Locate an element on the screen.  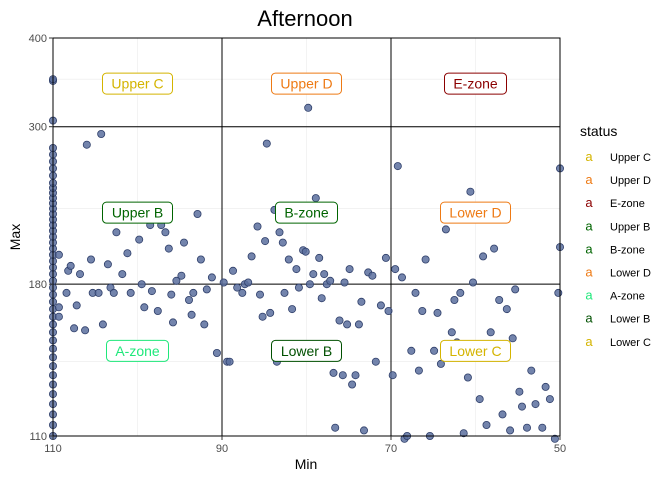
zone-label: B-zone is located at coordinates (306, 212).